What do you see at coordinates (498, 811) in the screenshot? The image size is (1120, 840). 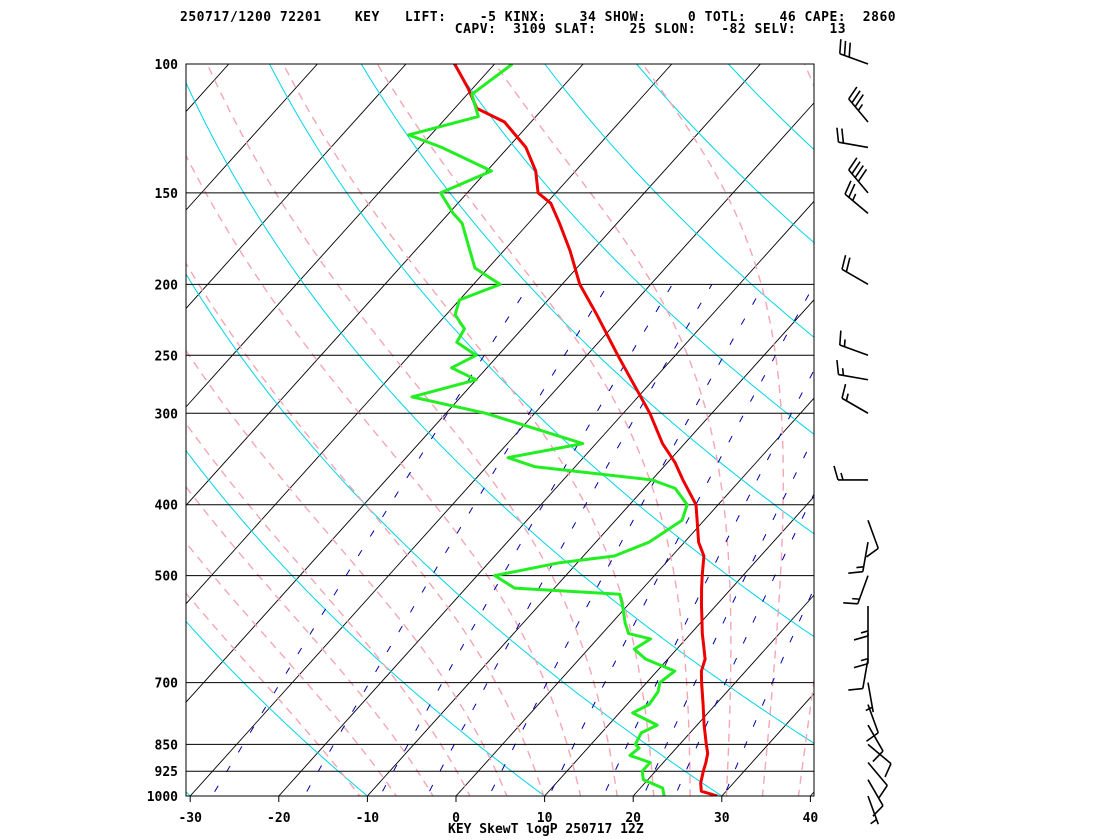 I see `temperature-axis-labels: -30 -20 -10 0 10 20 30 40` at bounding box center [498, 811].